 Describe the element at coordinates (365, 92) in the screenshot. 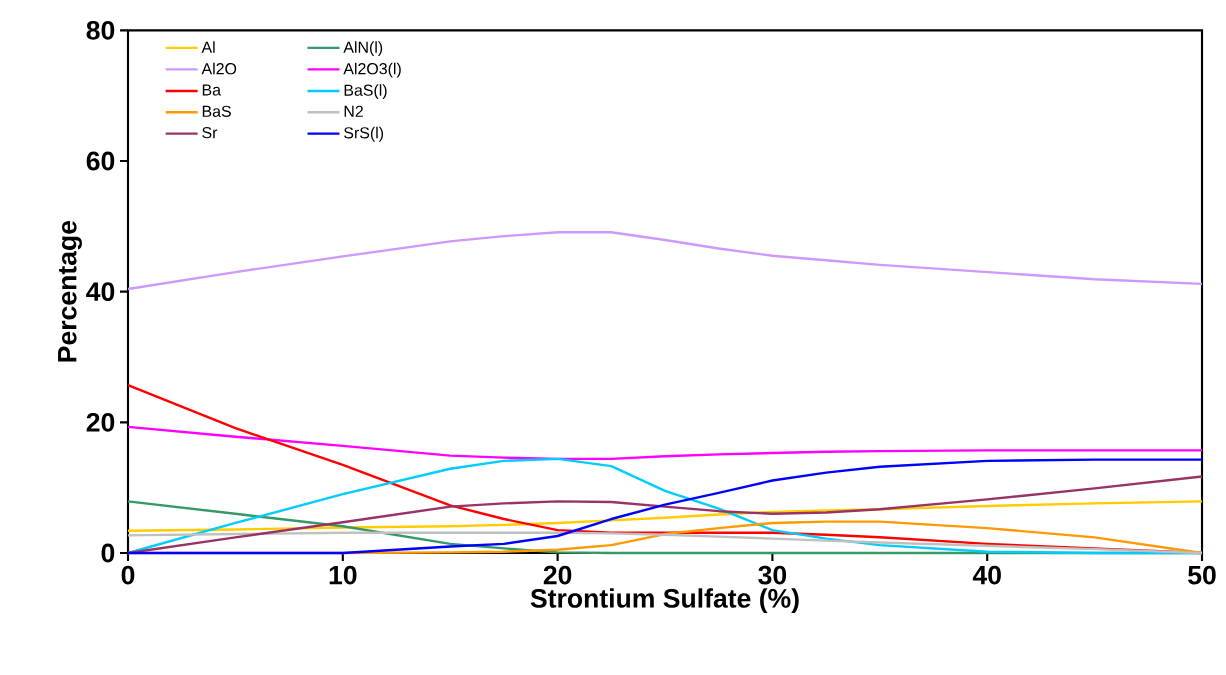

I see `legend-label: BaS(l)` at that location.